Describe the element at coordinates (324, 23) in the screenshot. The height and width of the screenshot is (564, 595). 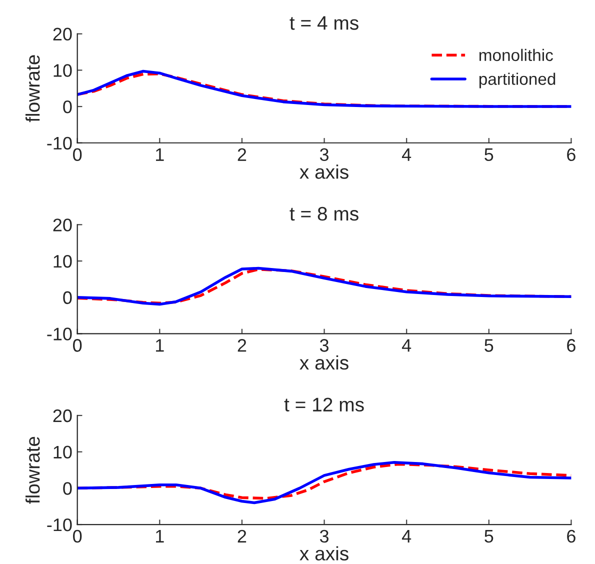
I see `chart-title: t = 4 ms` at that location.